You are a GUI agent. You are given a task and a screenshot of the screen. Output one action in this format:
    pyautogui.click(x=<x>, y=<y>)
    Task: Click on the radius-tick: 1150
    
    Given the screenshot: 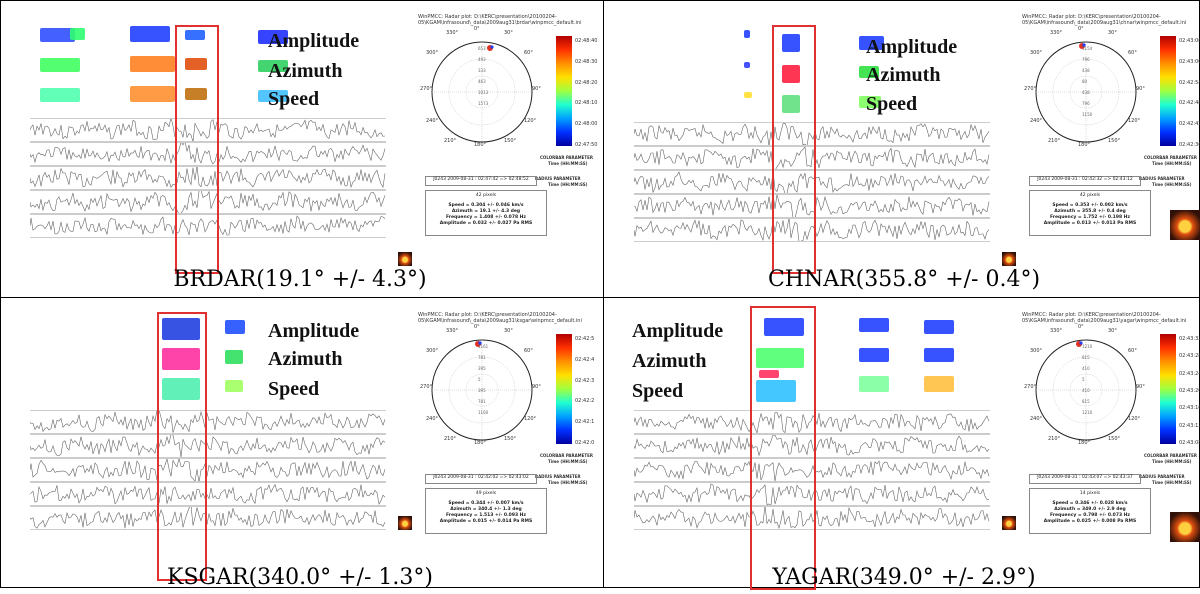 What is the action you would take?
    pyautogui.click(x=1087, y=114)
    